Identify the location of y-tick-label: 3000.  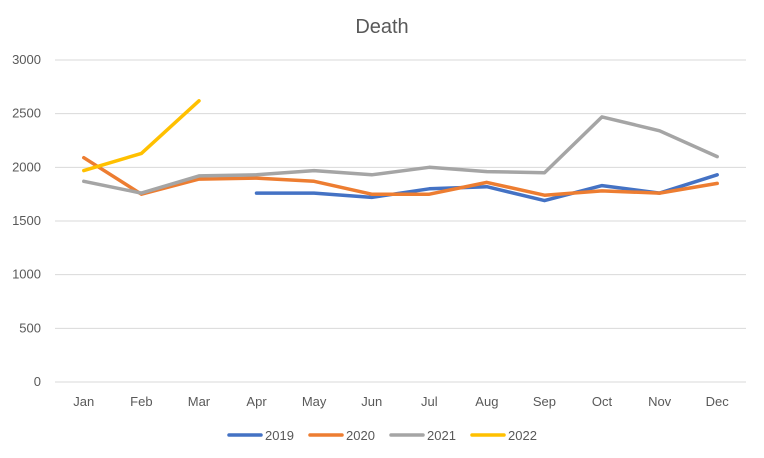
(26, 59).